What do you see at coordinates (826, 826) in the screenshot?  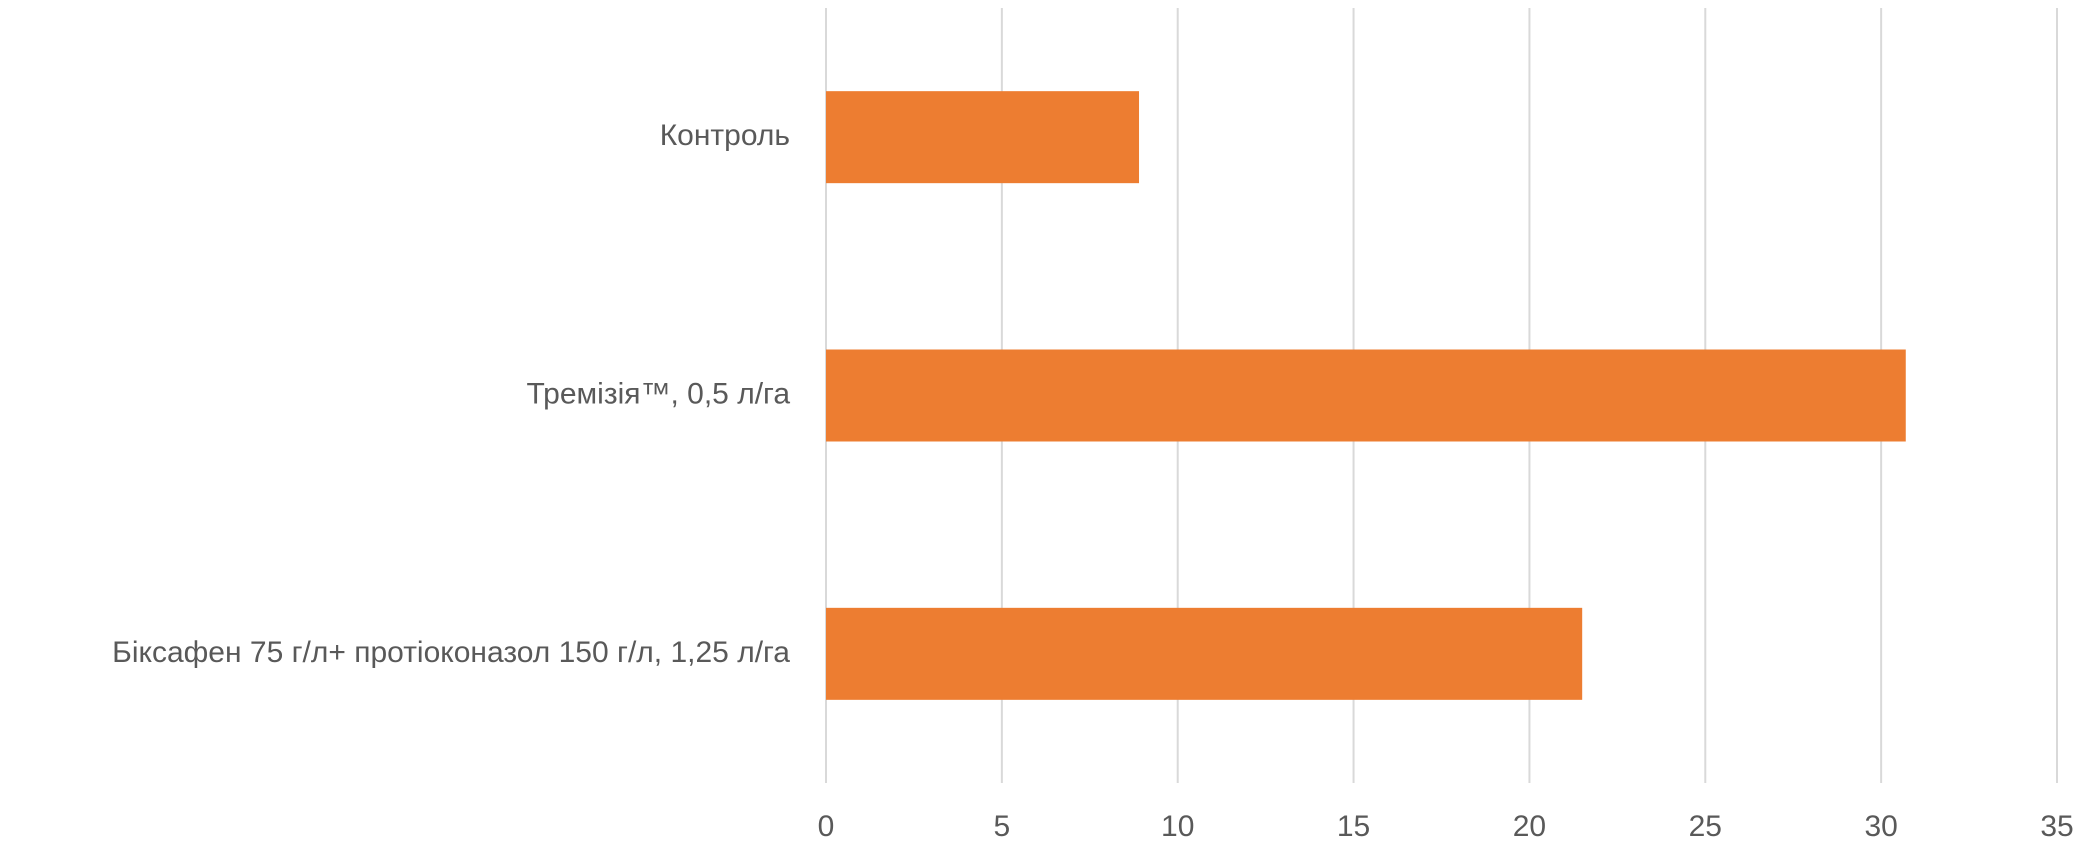 I see `x-tick-label: 0` at bounding box center [826, 826].